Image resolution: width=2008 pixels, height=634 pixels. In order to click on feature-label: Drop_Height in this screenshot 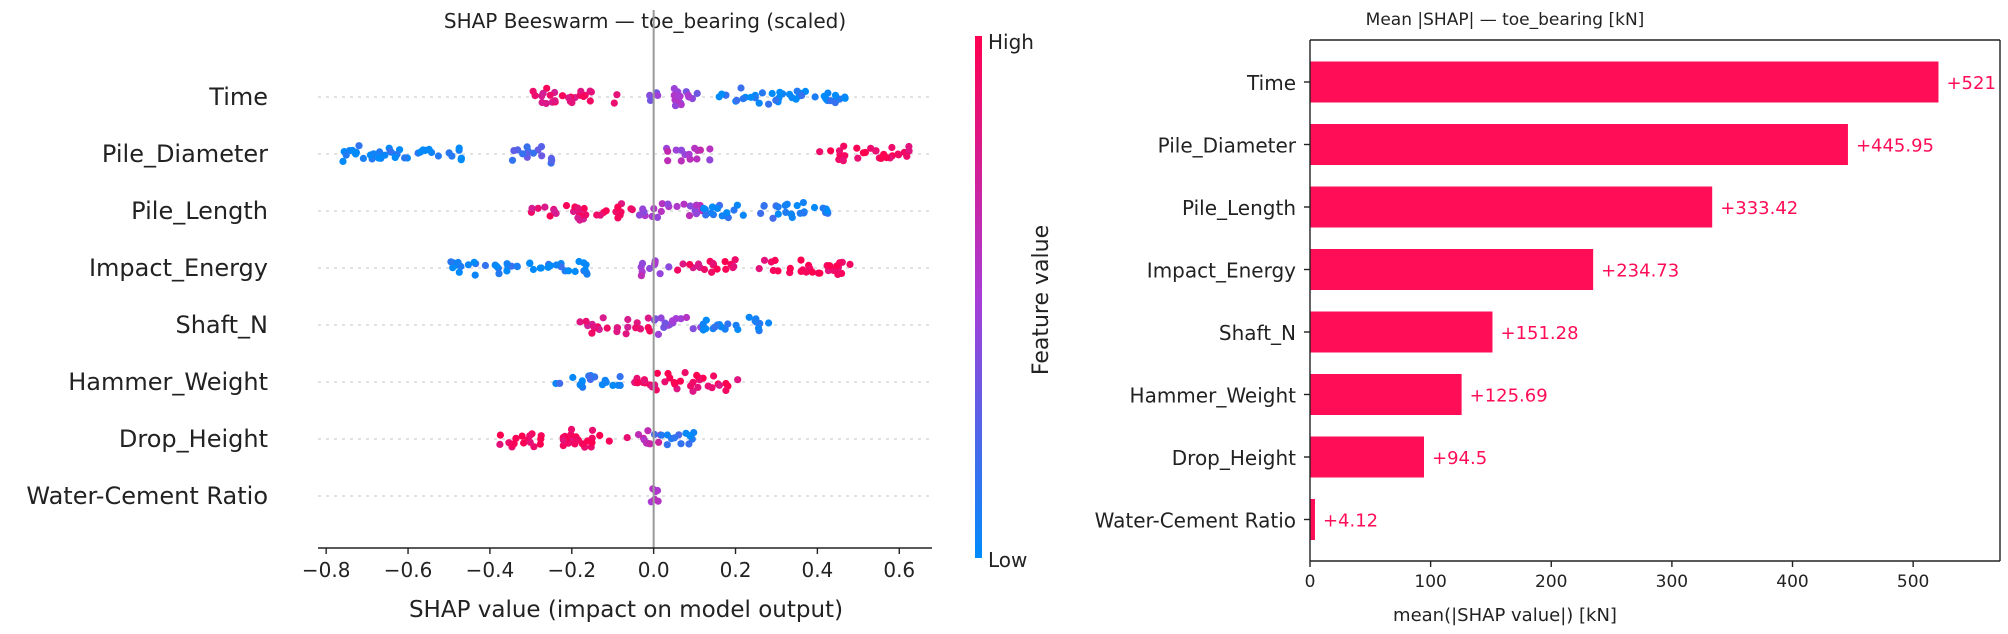, I will do `click(193, 439)`.